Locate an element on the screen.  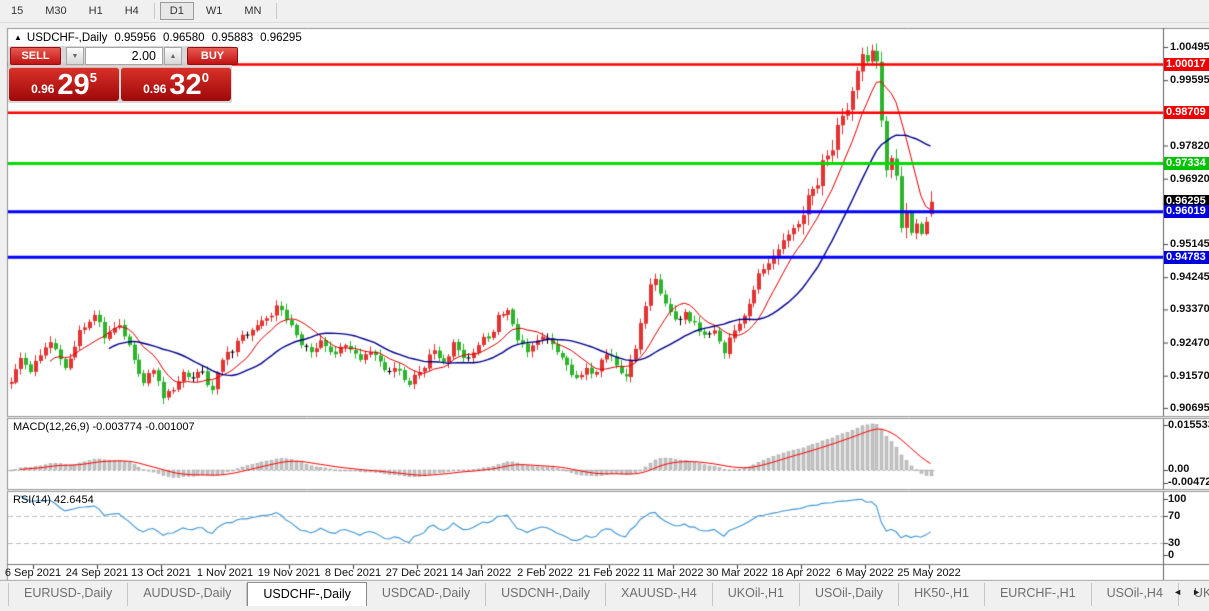
sell-price-pip: 5 is located at coordinates (93, 77).